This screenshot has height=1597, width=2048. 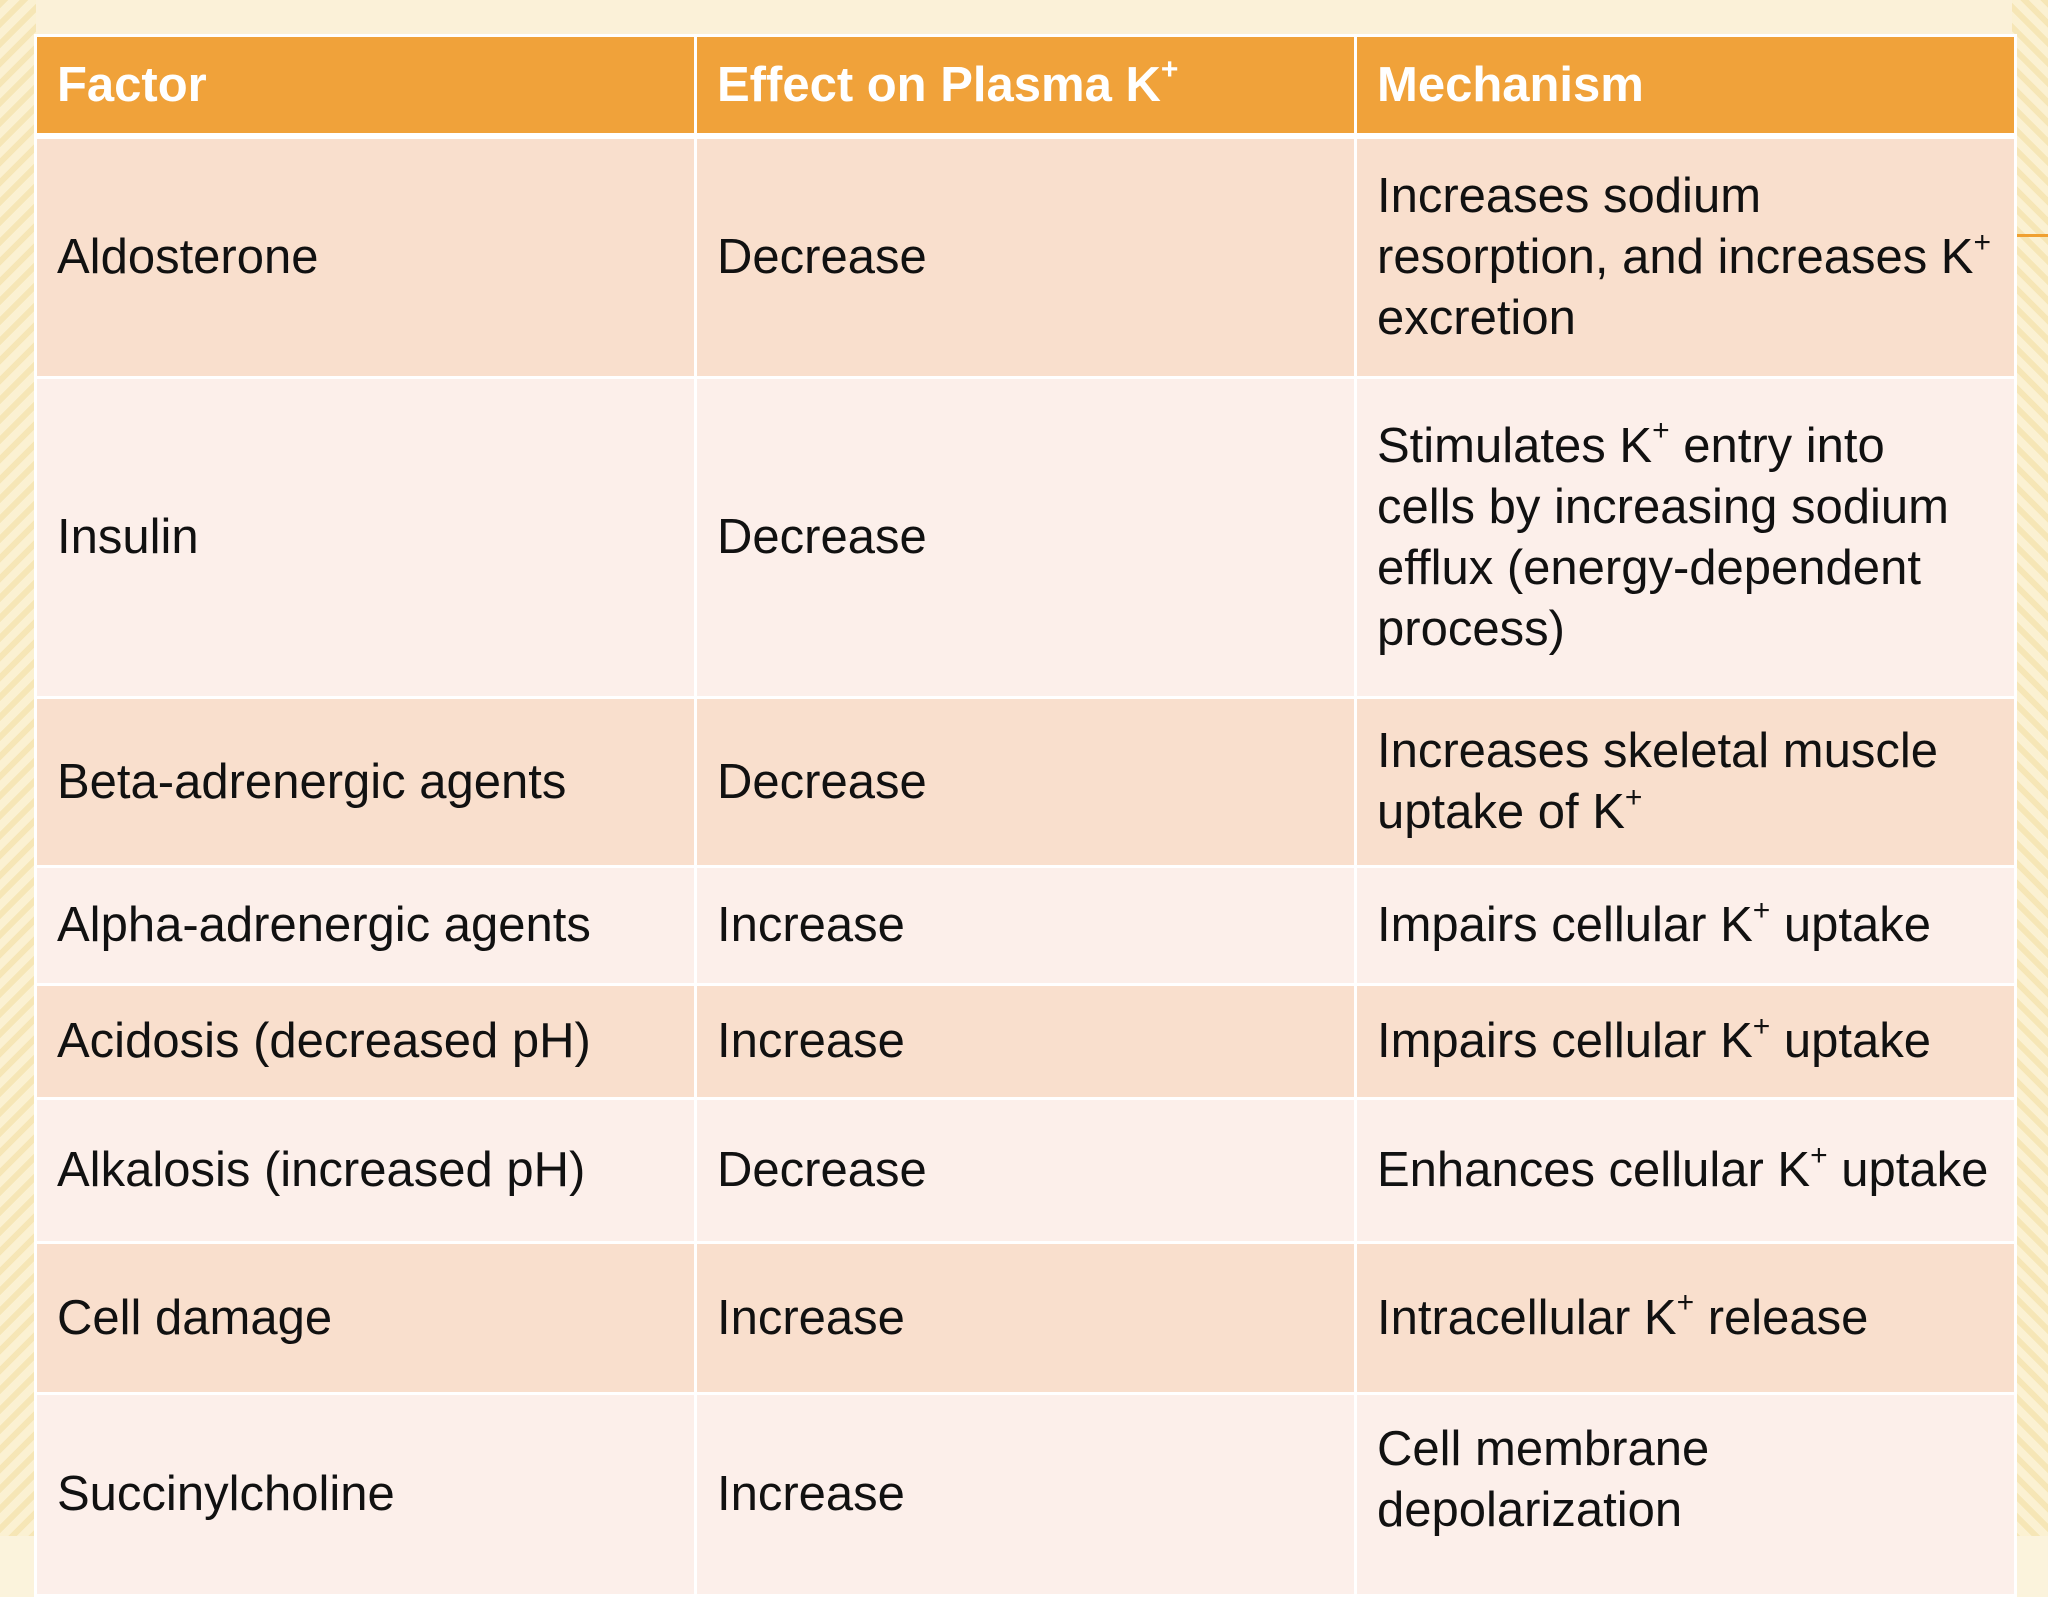 I want to click on mechanism-text: Stimulates K, so click(x=1515, y=445).